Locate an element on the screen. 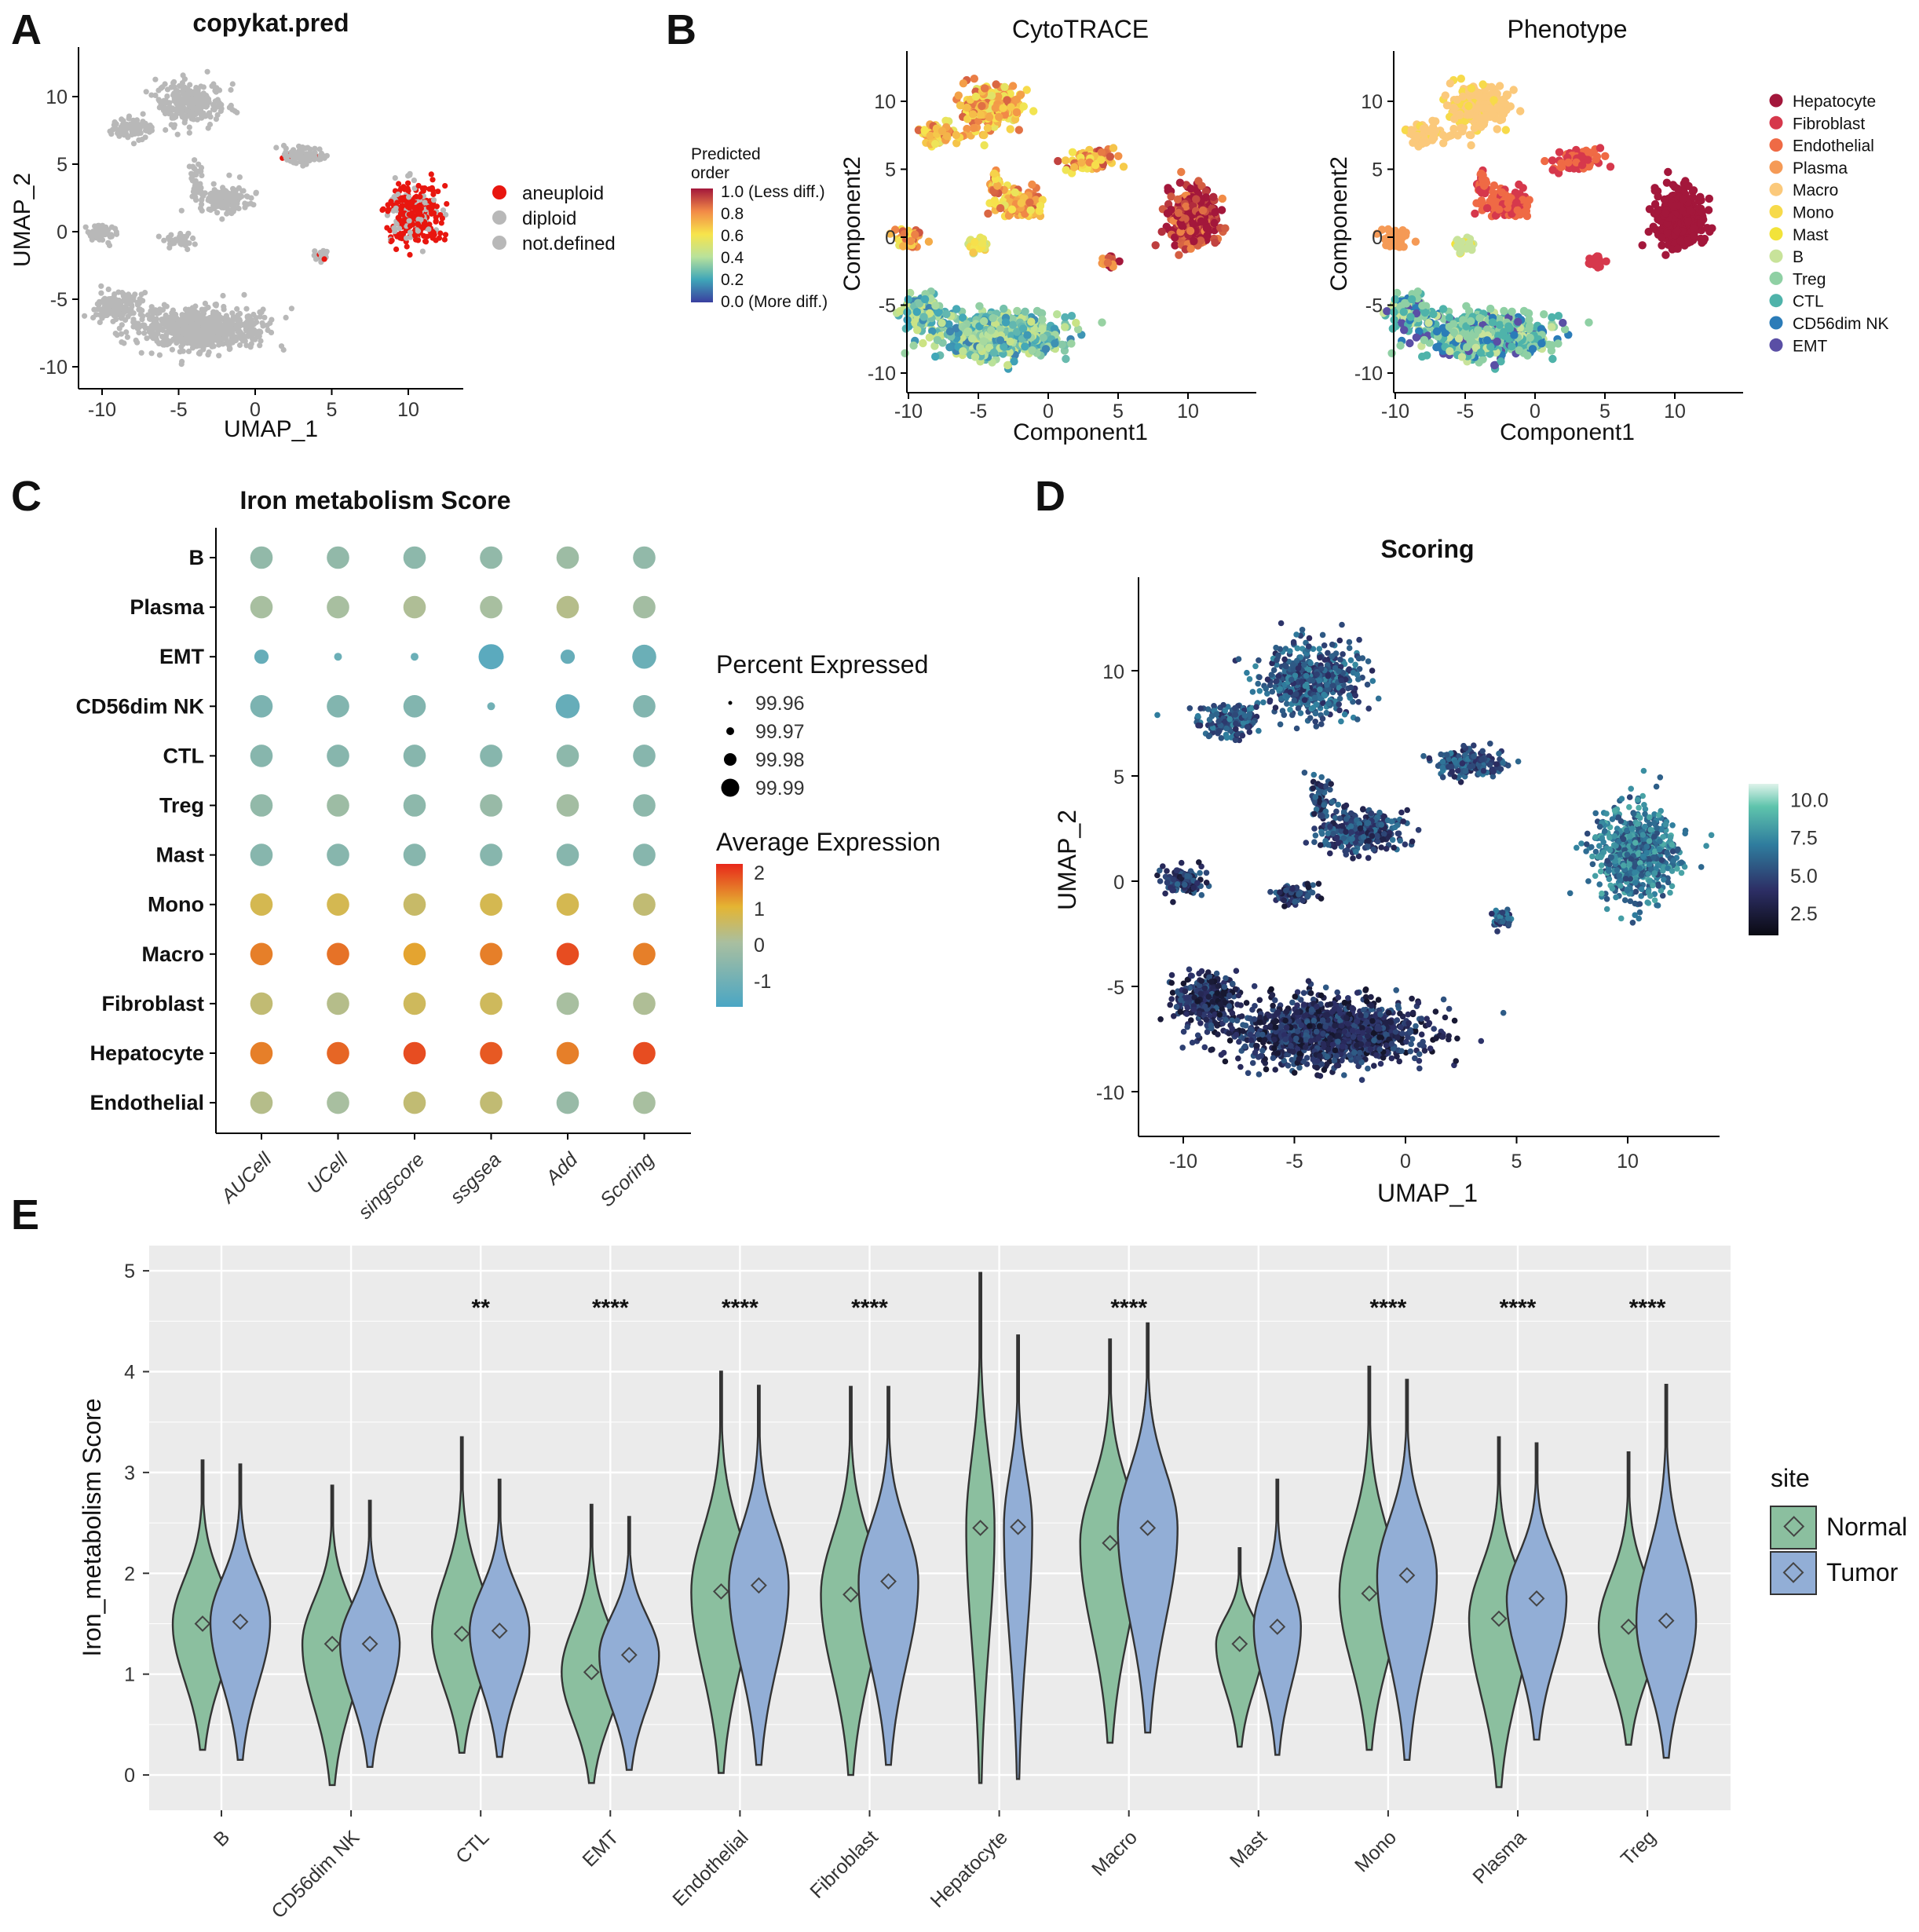  xtick-label: -10 is located at coordinates (908, 412).